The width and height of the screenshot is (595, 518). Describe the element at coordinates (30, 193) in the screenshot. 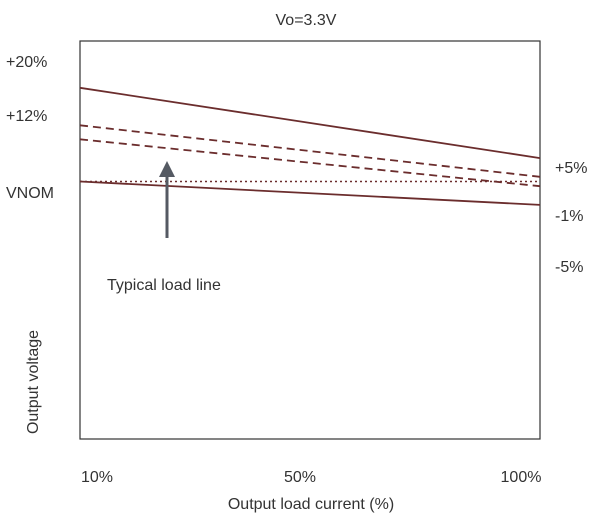

I see `y-tick-label-vnom: VNOM` at that location.